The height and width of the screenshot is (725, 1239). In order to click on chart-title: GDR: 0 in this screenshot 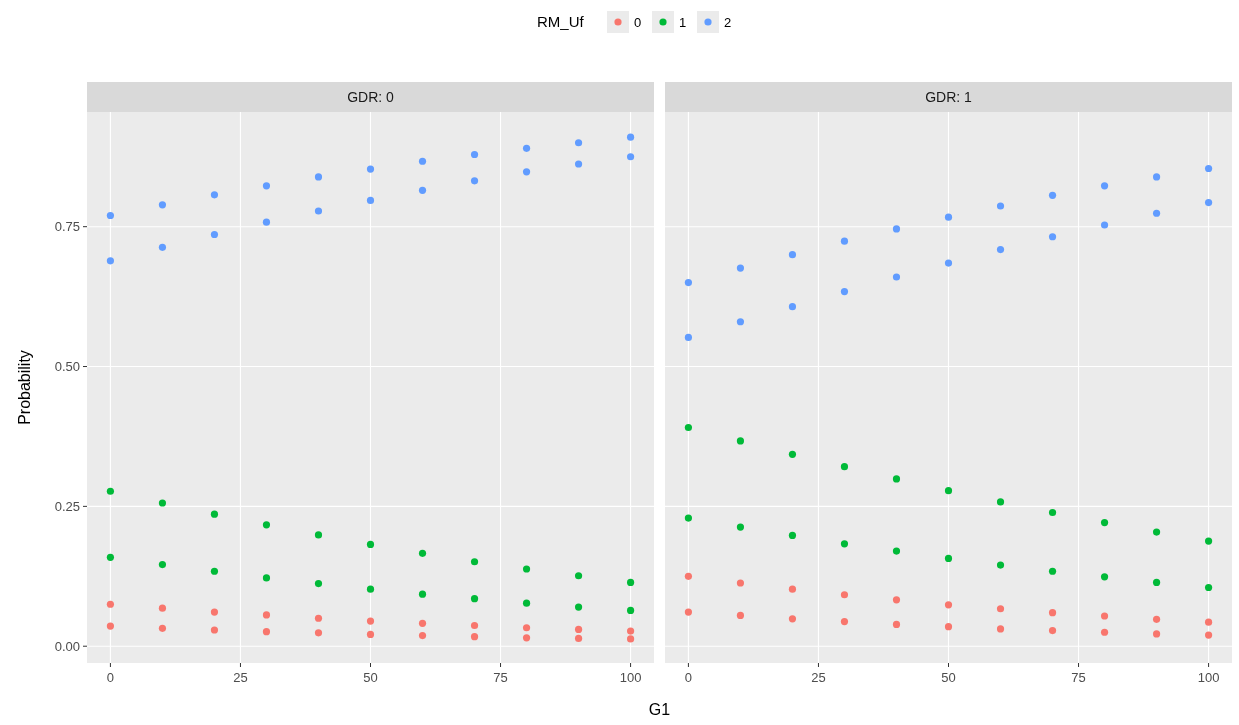, I will do `click(371, 97)`.